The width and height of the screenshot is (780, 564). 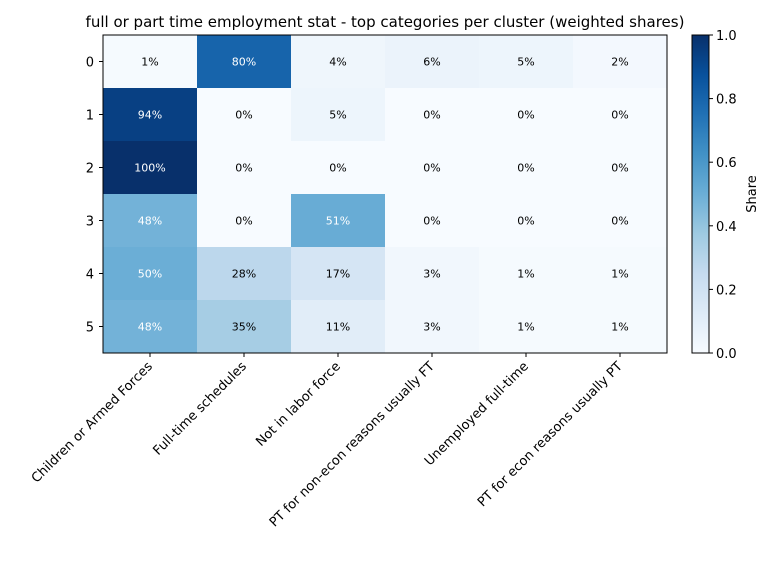 What do you see at coordinates (752, 194) in the screenshot?
I see `colorbar-label: Share` at bounding box center [752, 194].